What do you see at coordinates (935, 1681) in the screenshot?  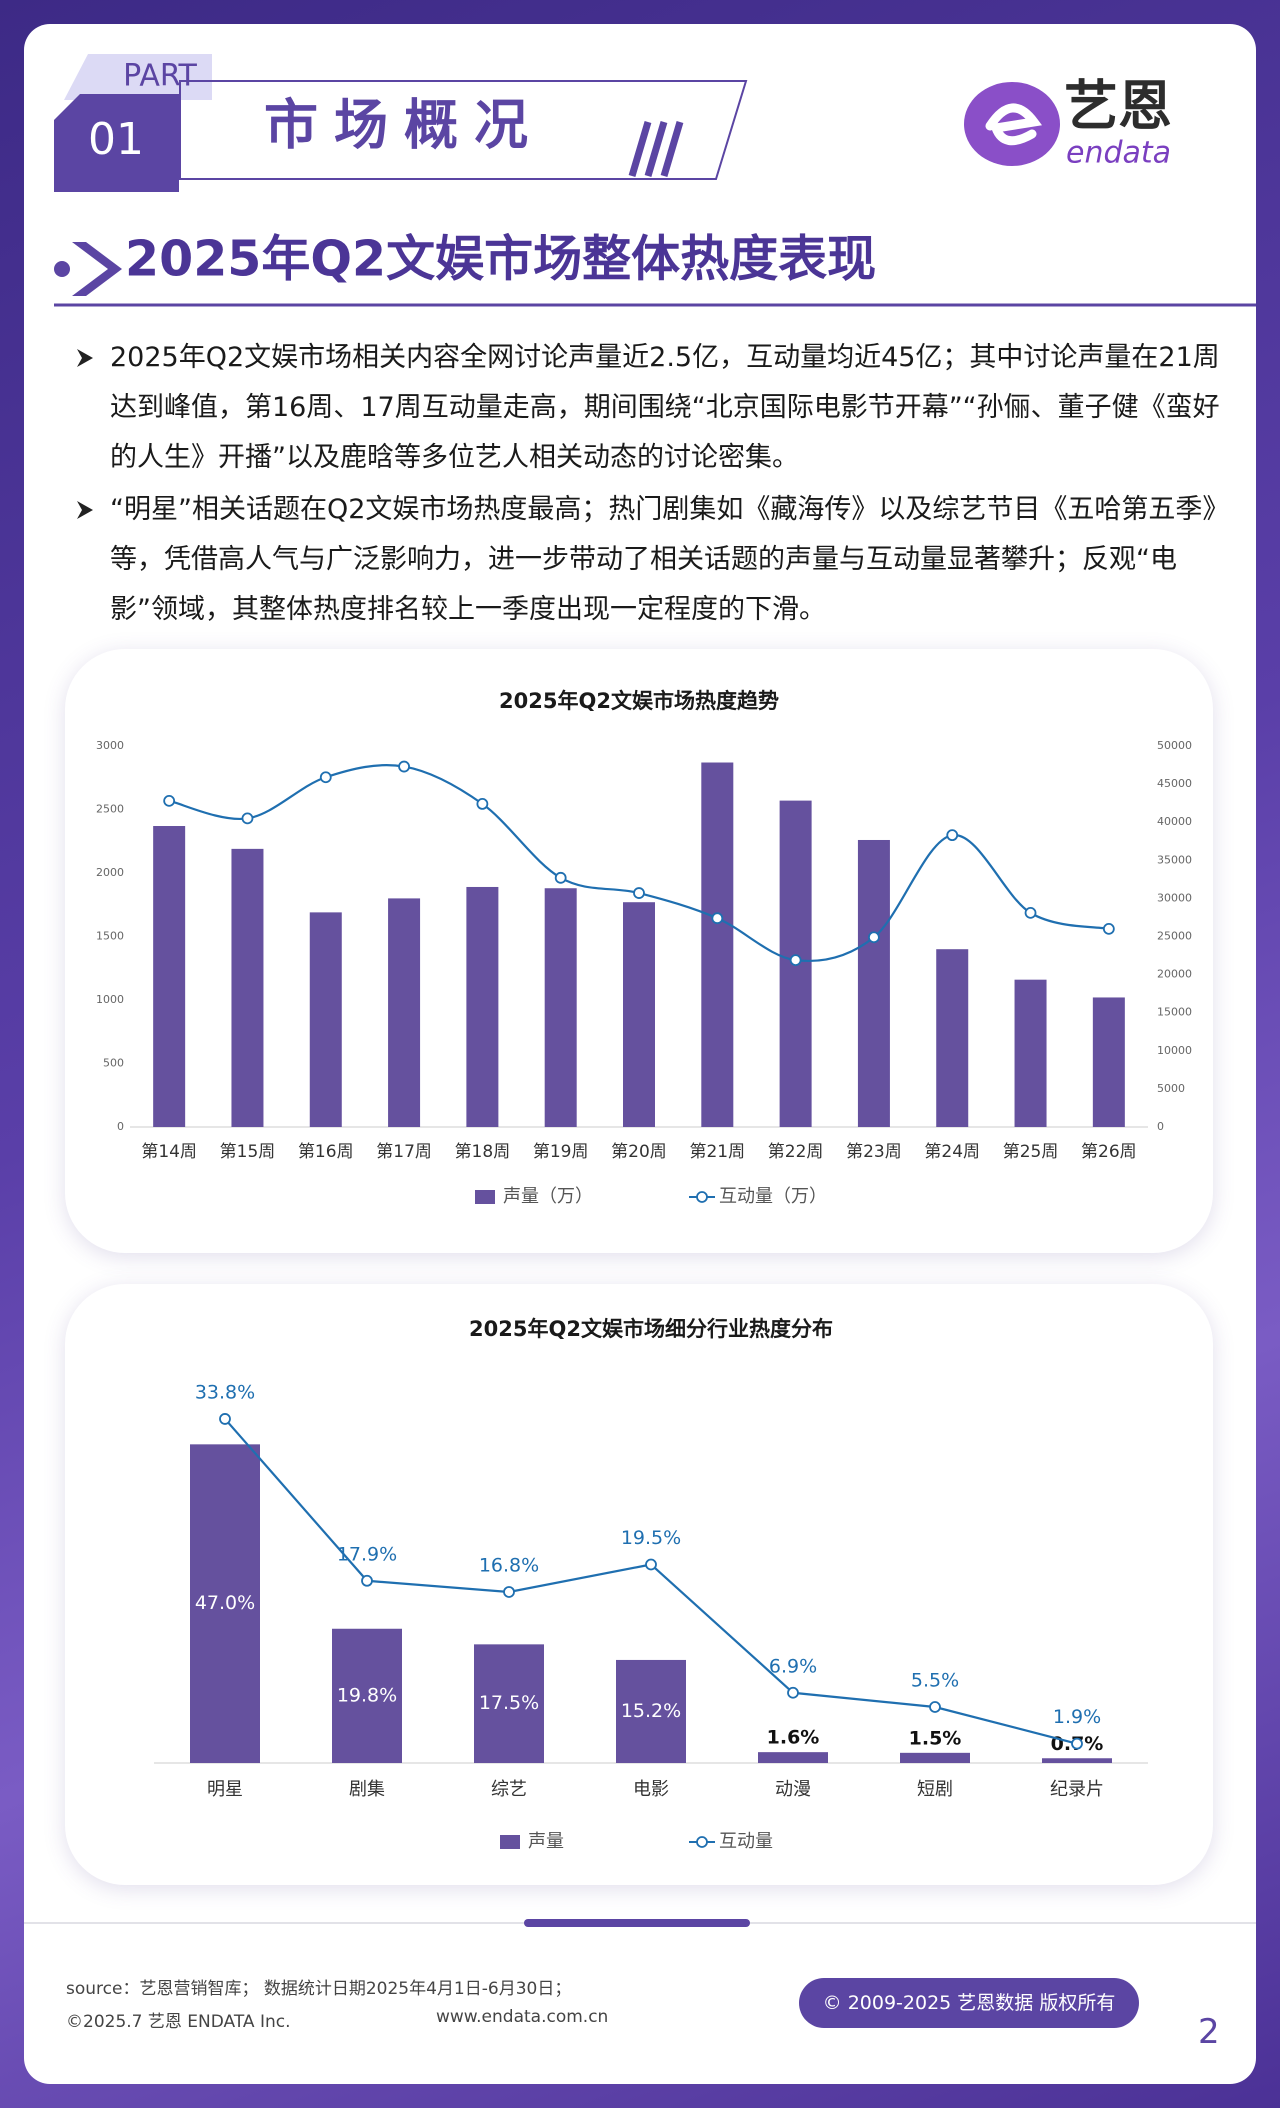 I see `line-label: 5.5%` at bounding box center [935, 1681].